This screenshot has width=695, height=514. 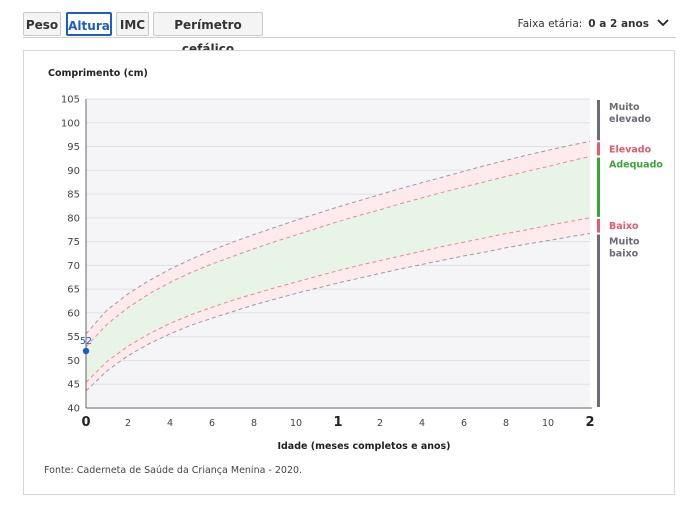 I want to click on tab-altura: Altura, so click(x=89, y=24).